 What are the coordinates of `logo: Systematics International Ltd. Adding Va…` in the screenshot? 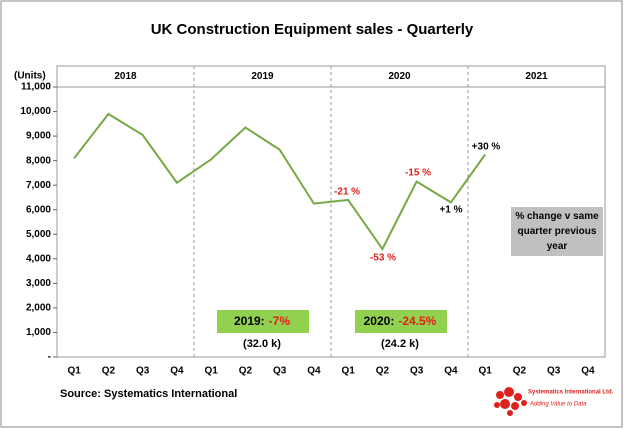 It's located at (554, 401).